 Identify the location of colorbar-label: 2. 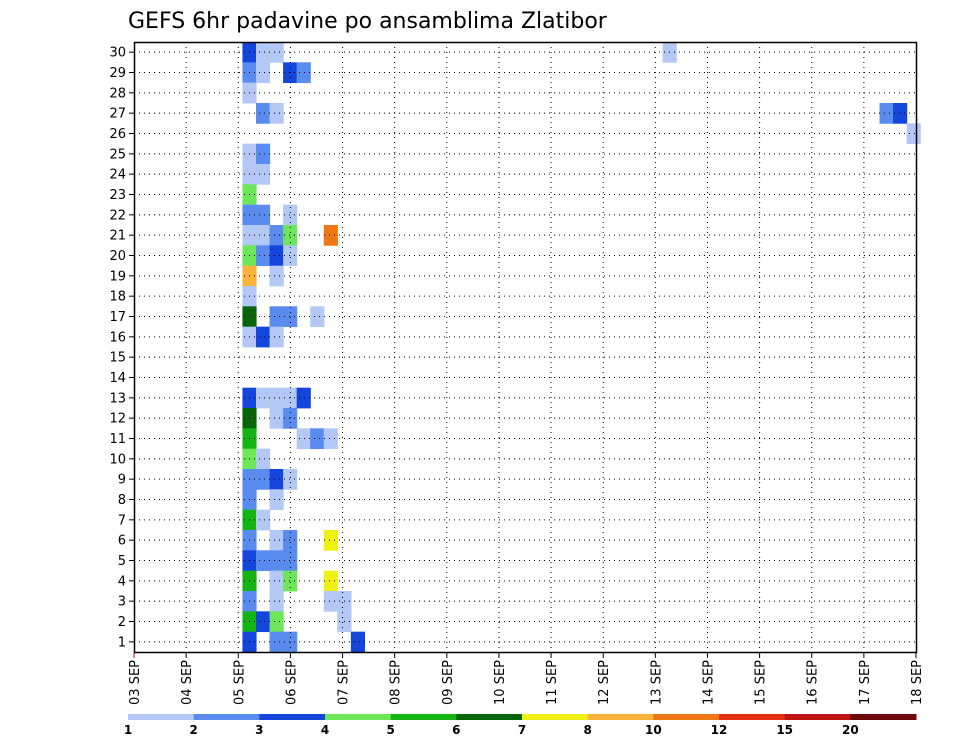
(193, 730).